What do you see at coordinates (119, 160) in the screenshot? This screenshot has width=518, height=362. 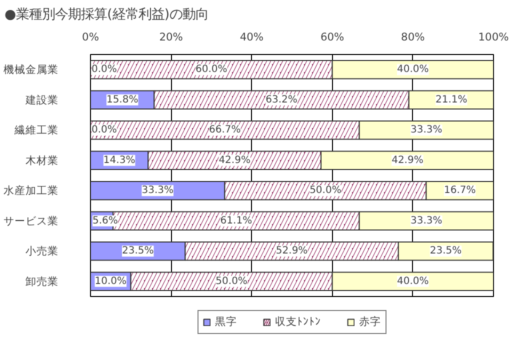 I see `data-label: 14.3%` at bounding box center [119, 160].